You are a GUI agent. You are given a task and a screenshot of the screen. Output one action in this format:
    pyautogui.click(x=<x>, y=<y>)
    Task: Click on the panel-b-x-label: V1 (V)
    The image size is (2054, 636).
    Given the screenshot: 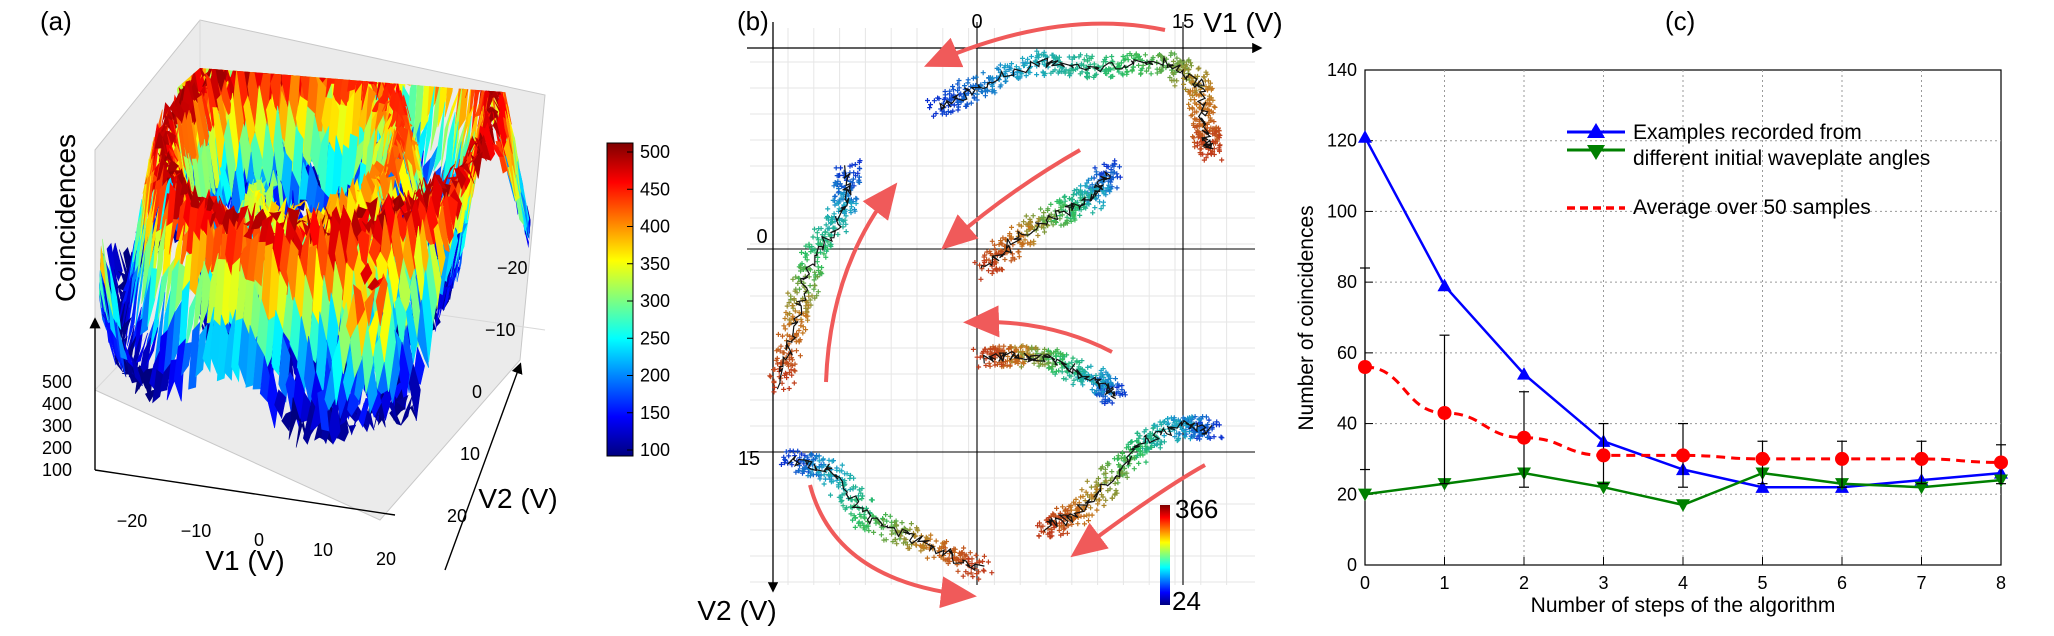 What is the action you would take?
    pyautogui.click(x=1242, y=22)
    